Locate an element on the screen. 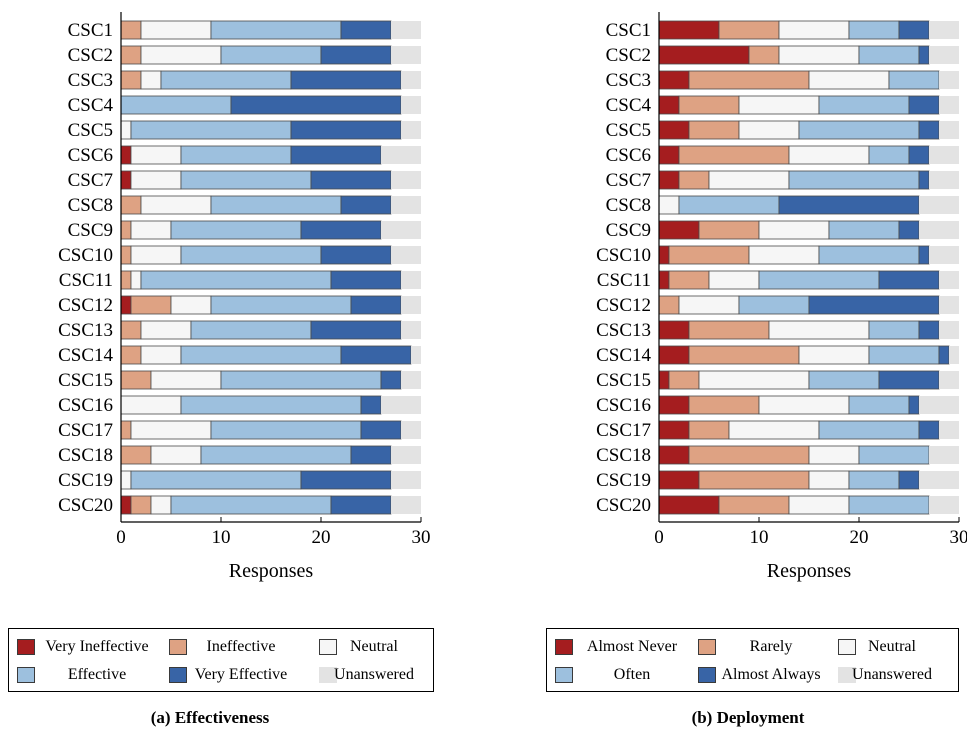 The height and width of the screenshot is (738, 967). legend-item: Almost Never is located at coordinates (752, 647).